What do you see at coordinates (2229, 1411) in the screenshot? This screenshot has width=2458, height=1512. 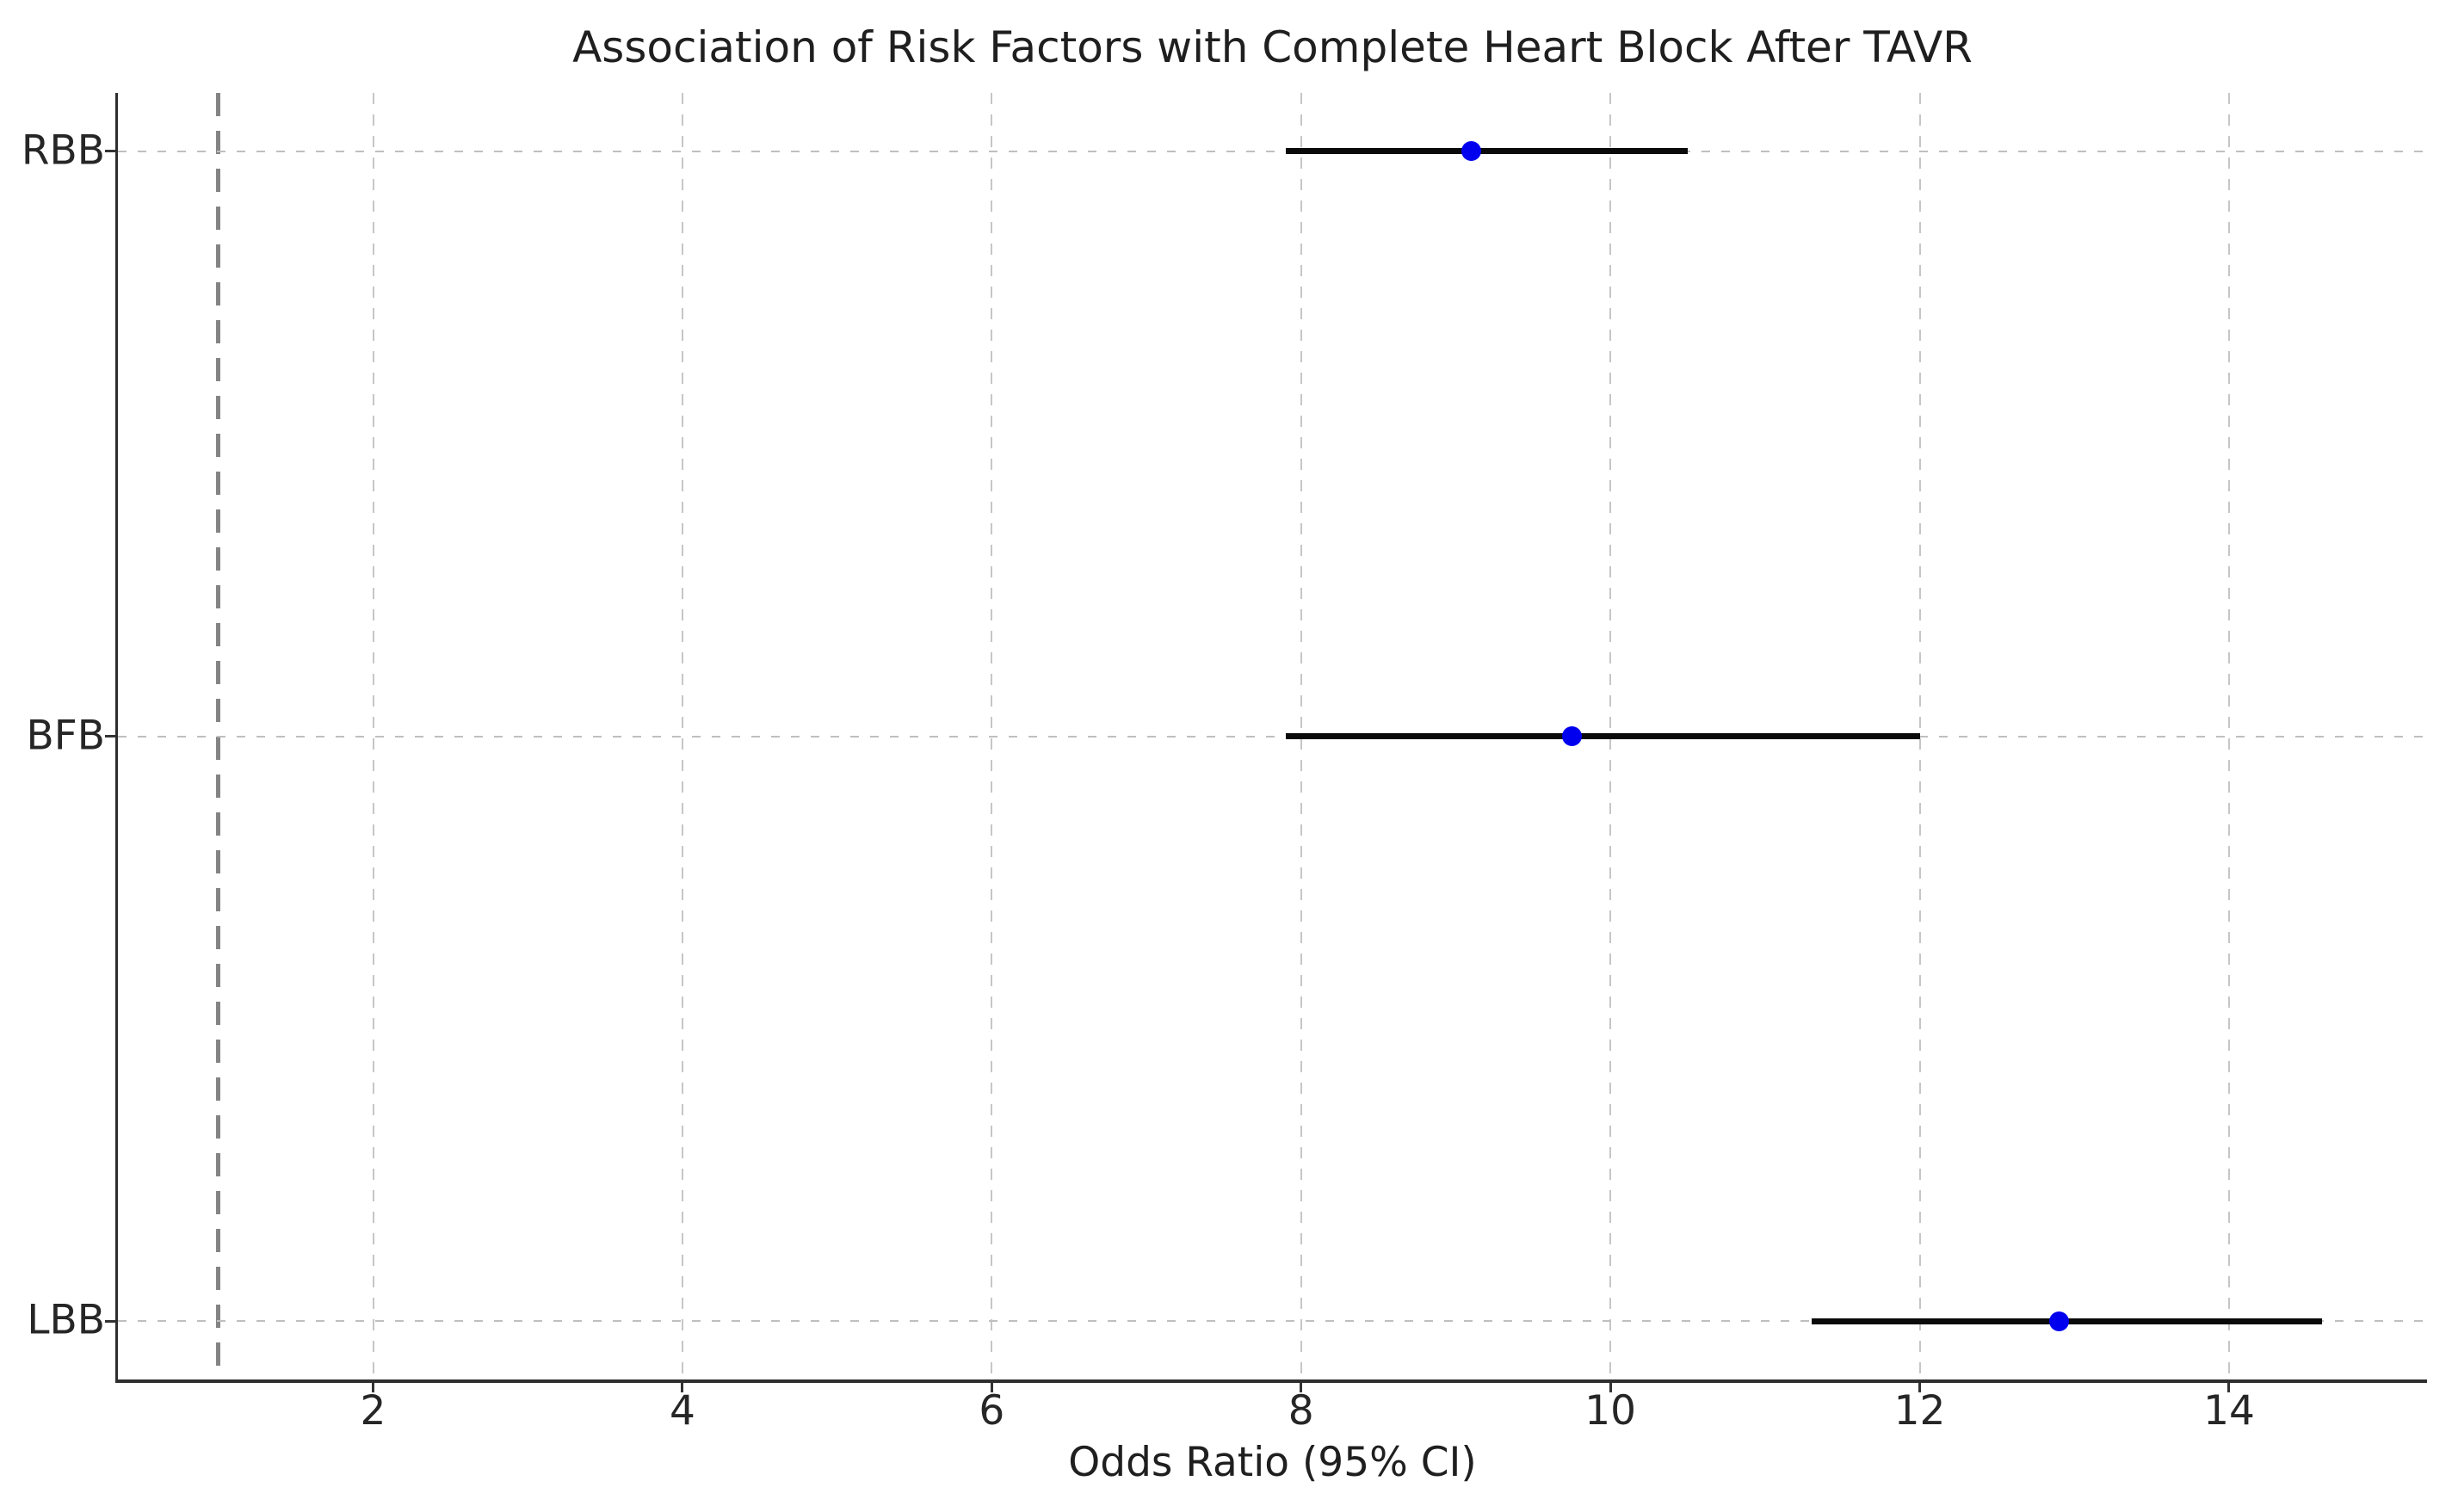 I see `x-tick-label: 14` at bounding box center [2229, 1411].